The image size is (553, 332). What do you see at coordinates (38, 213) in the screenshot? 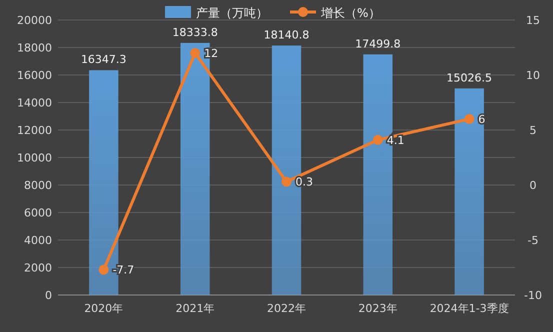
I see `y-tick-label: 6000` at bounding box center [38, 213].